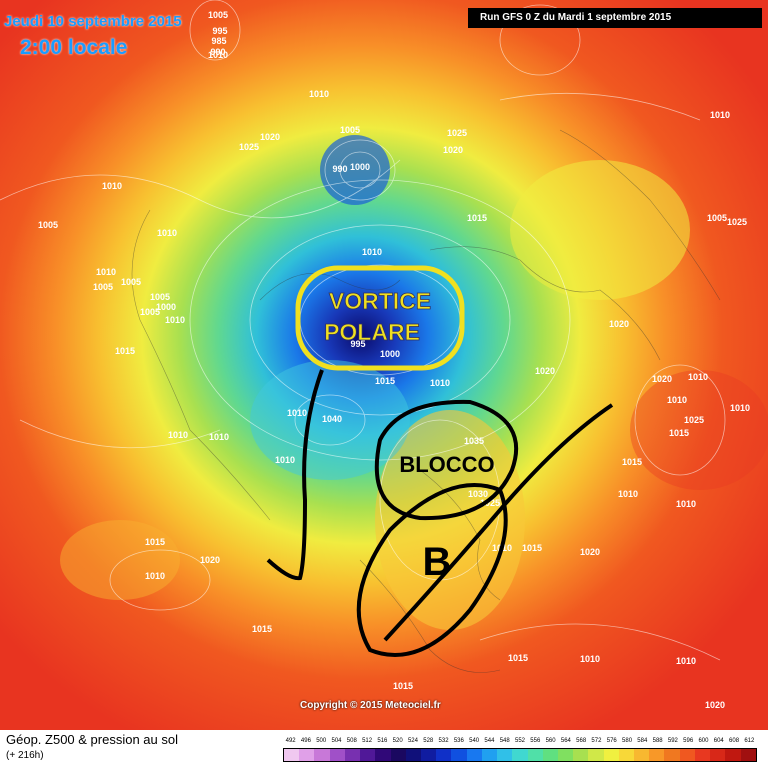  Describe the element at coordinates (93, 21) in the screenshot. I see `forecast-date: Jeudi 10 septembre 2015` at that location.